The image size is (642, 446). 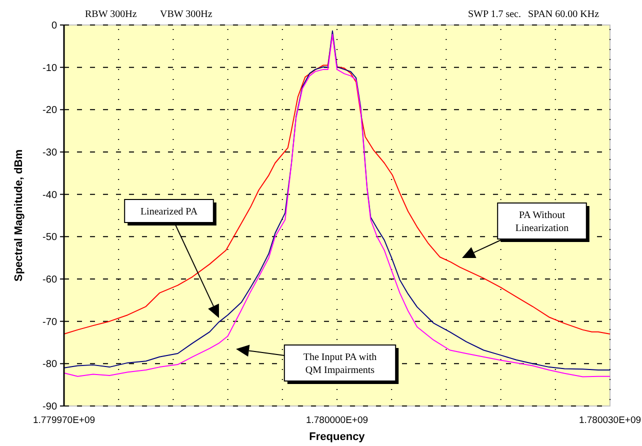 What do you see at coordinates (50, 407) in the screenshot?
I see `y-tick-label: -90` at bounding box center [50, 407].